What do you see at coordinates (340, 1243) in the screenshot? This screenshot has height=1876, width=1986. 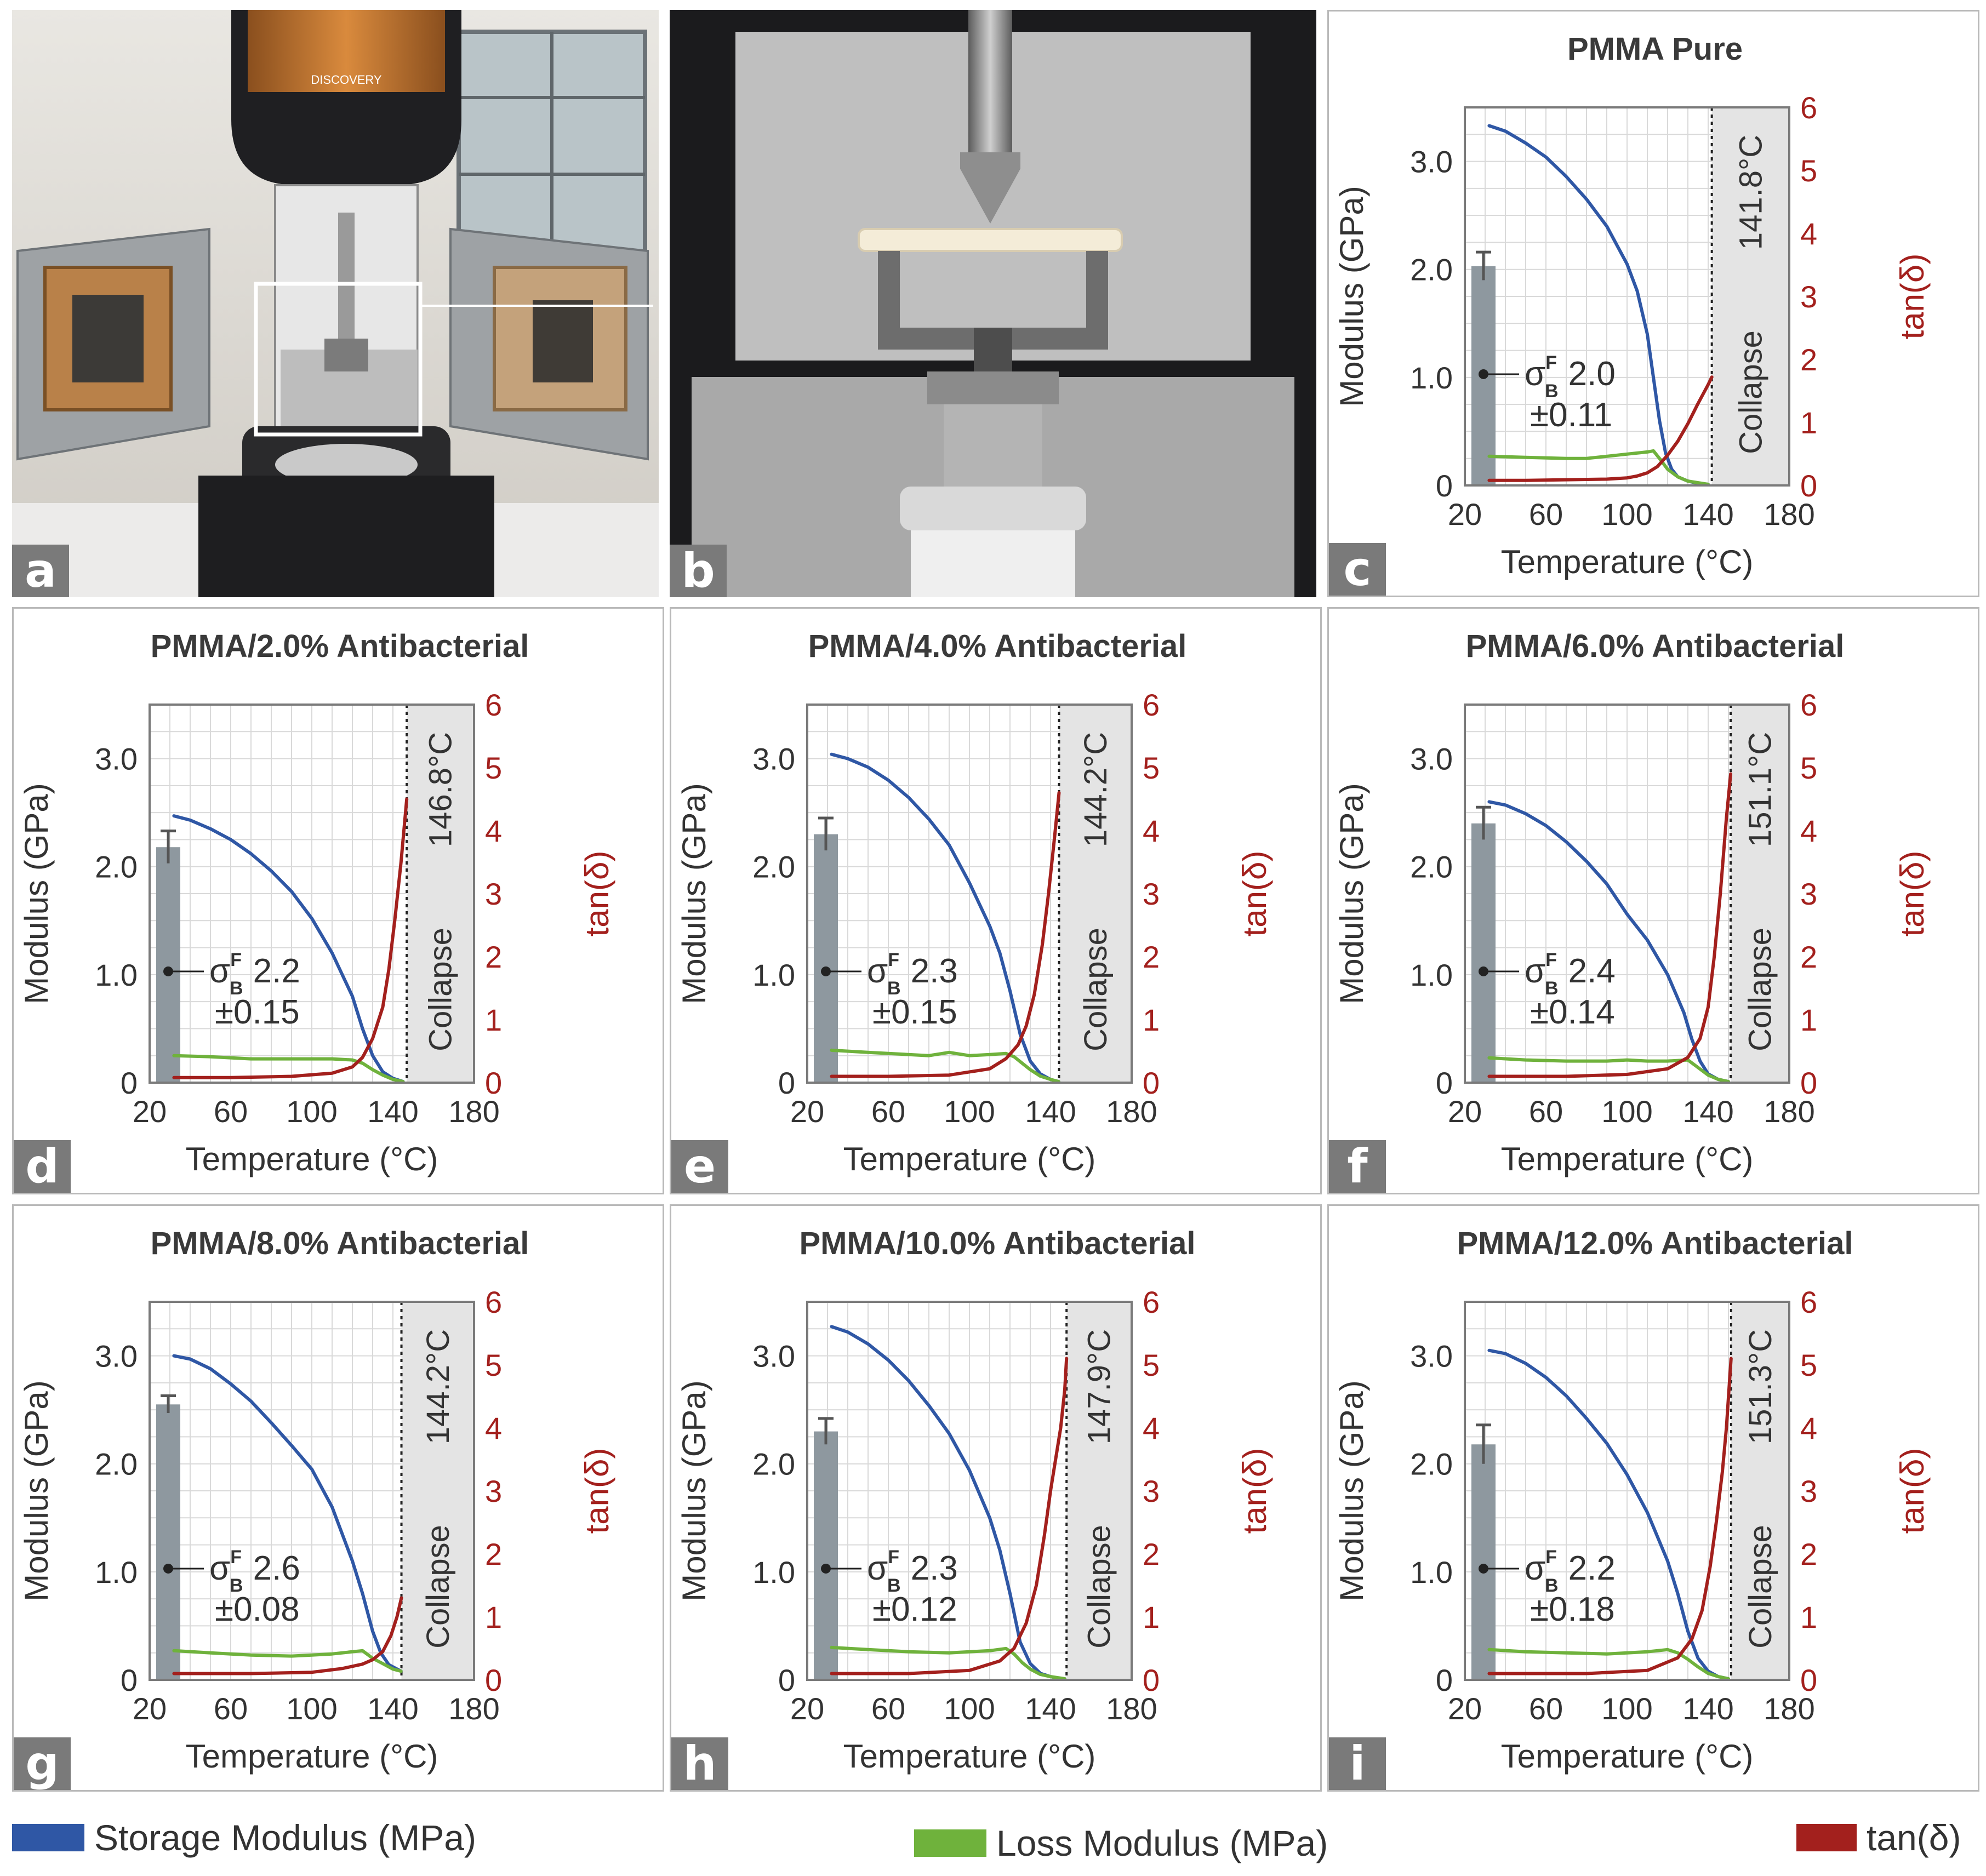 I see `chart-title: PMMA/8.0% Antibacterial` at bounding box center [340, 1243].